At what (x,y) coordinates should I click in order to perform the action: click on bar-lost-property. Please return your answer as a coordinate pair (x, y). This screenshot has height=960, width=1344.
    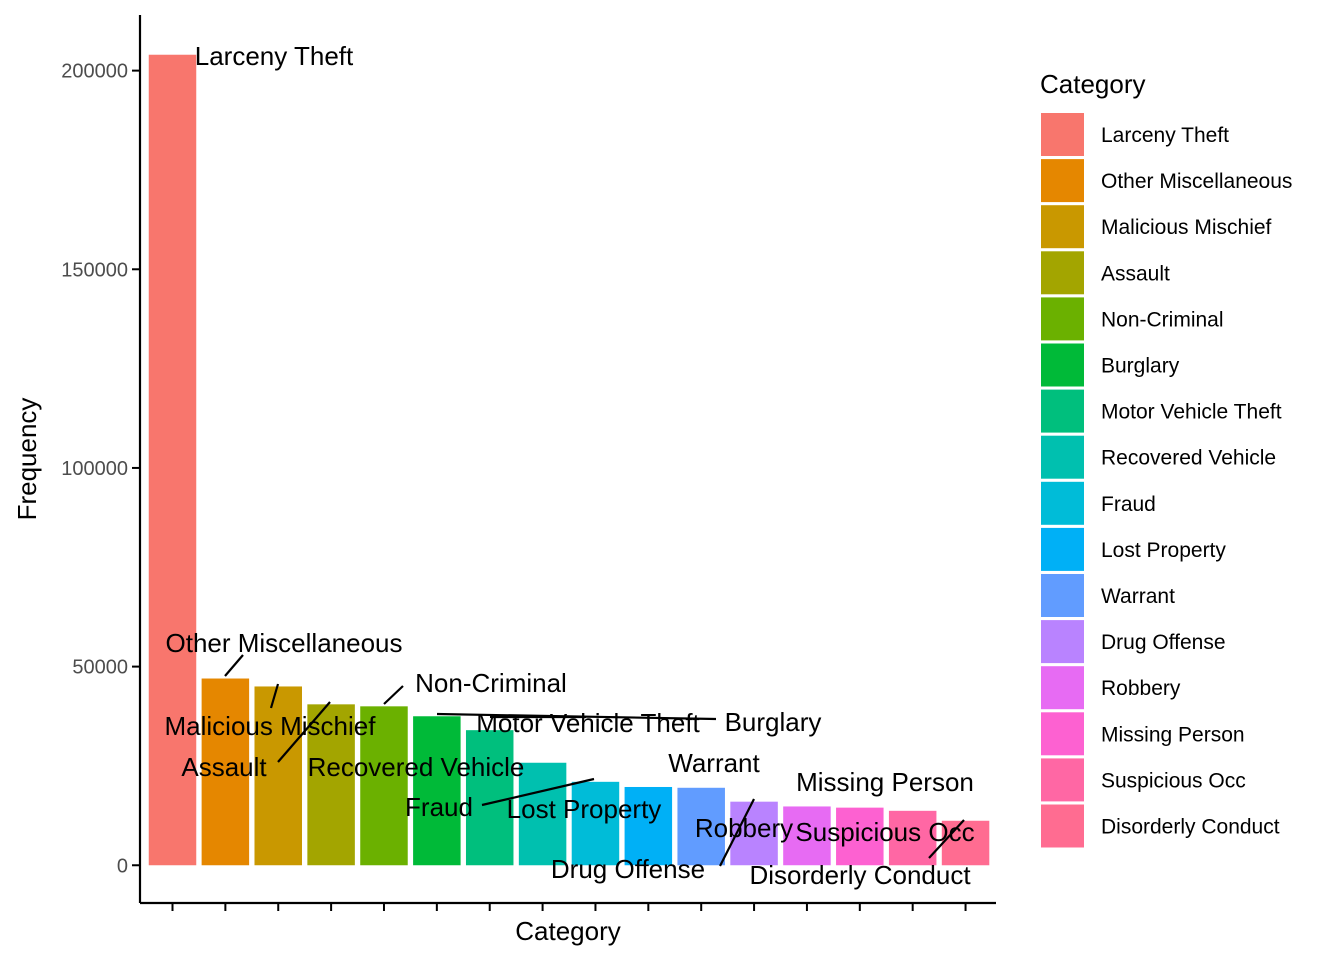
    Looking at the image, I should click on (648, 826).